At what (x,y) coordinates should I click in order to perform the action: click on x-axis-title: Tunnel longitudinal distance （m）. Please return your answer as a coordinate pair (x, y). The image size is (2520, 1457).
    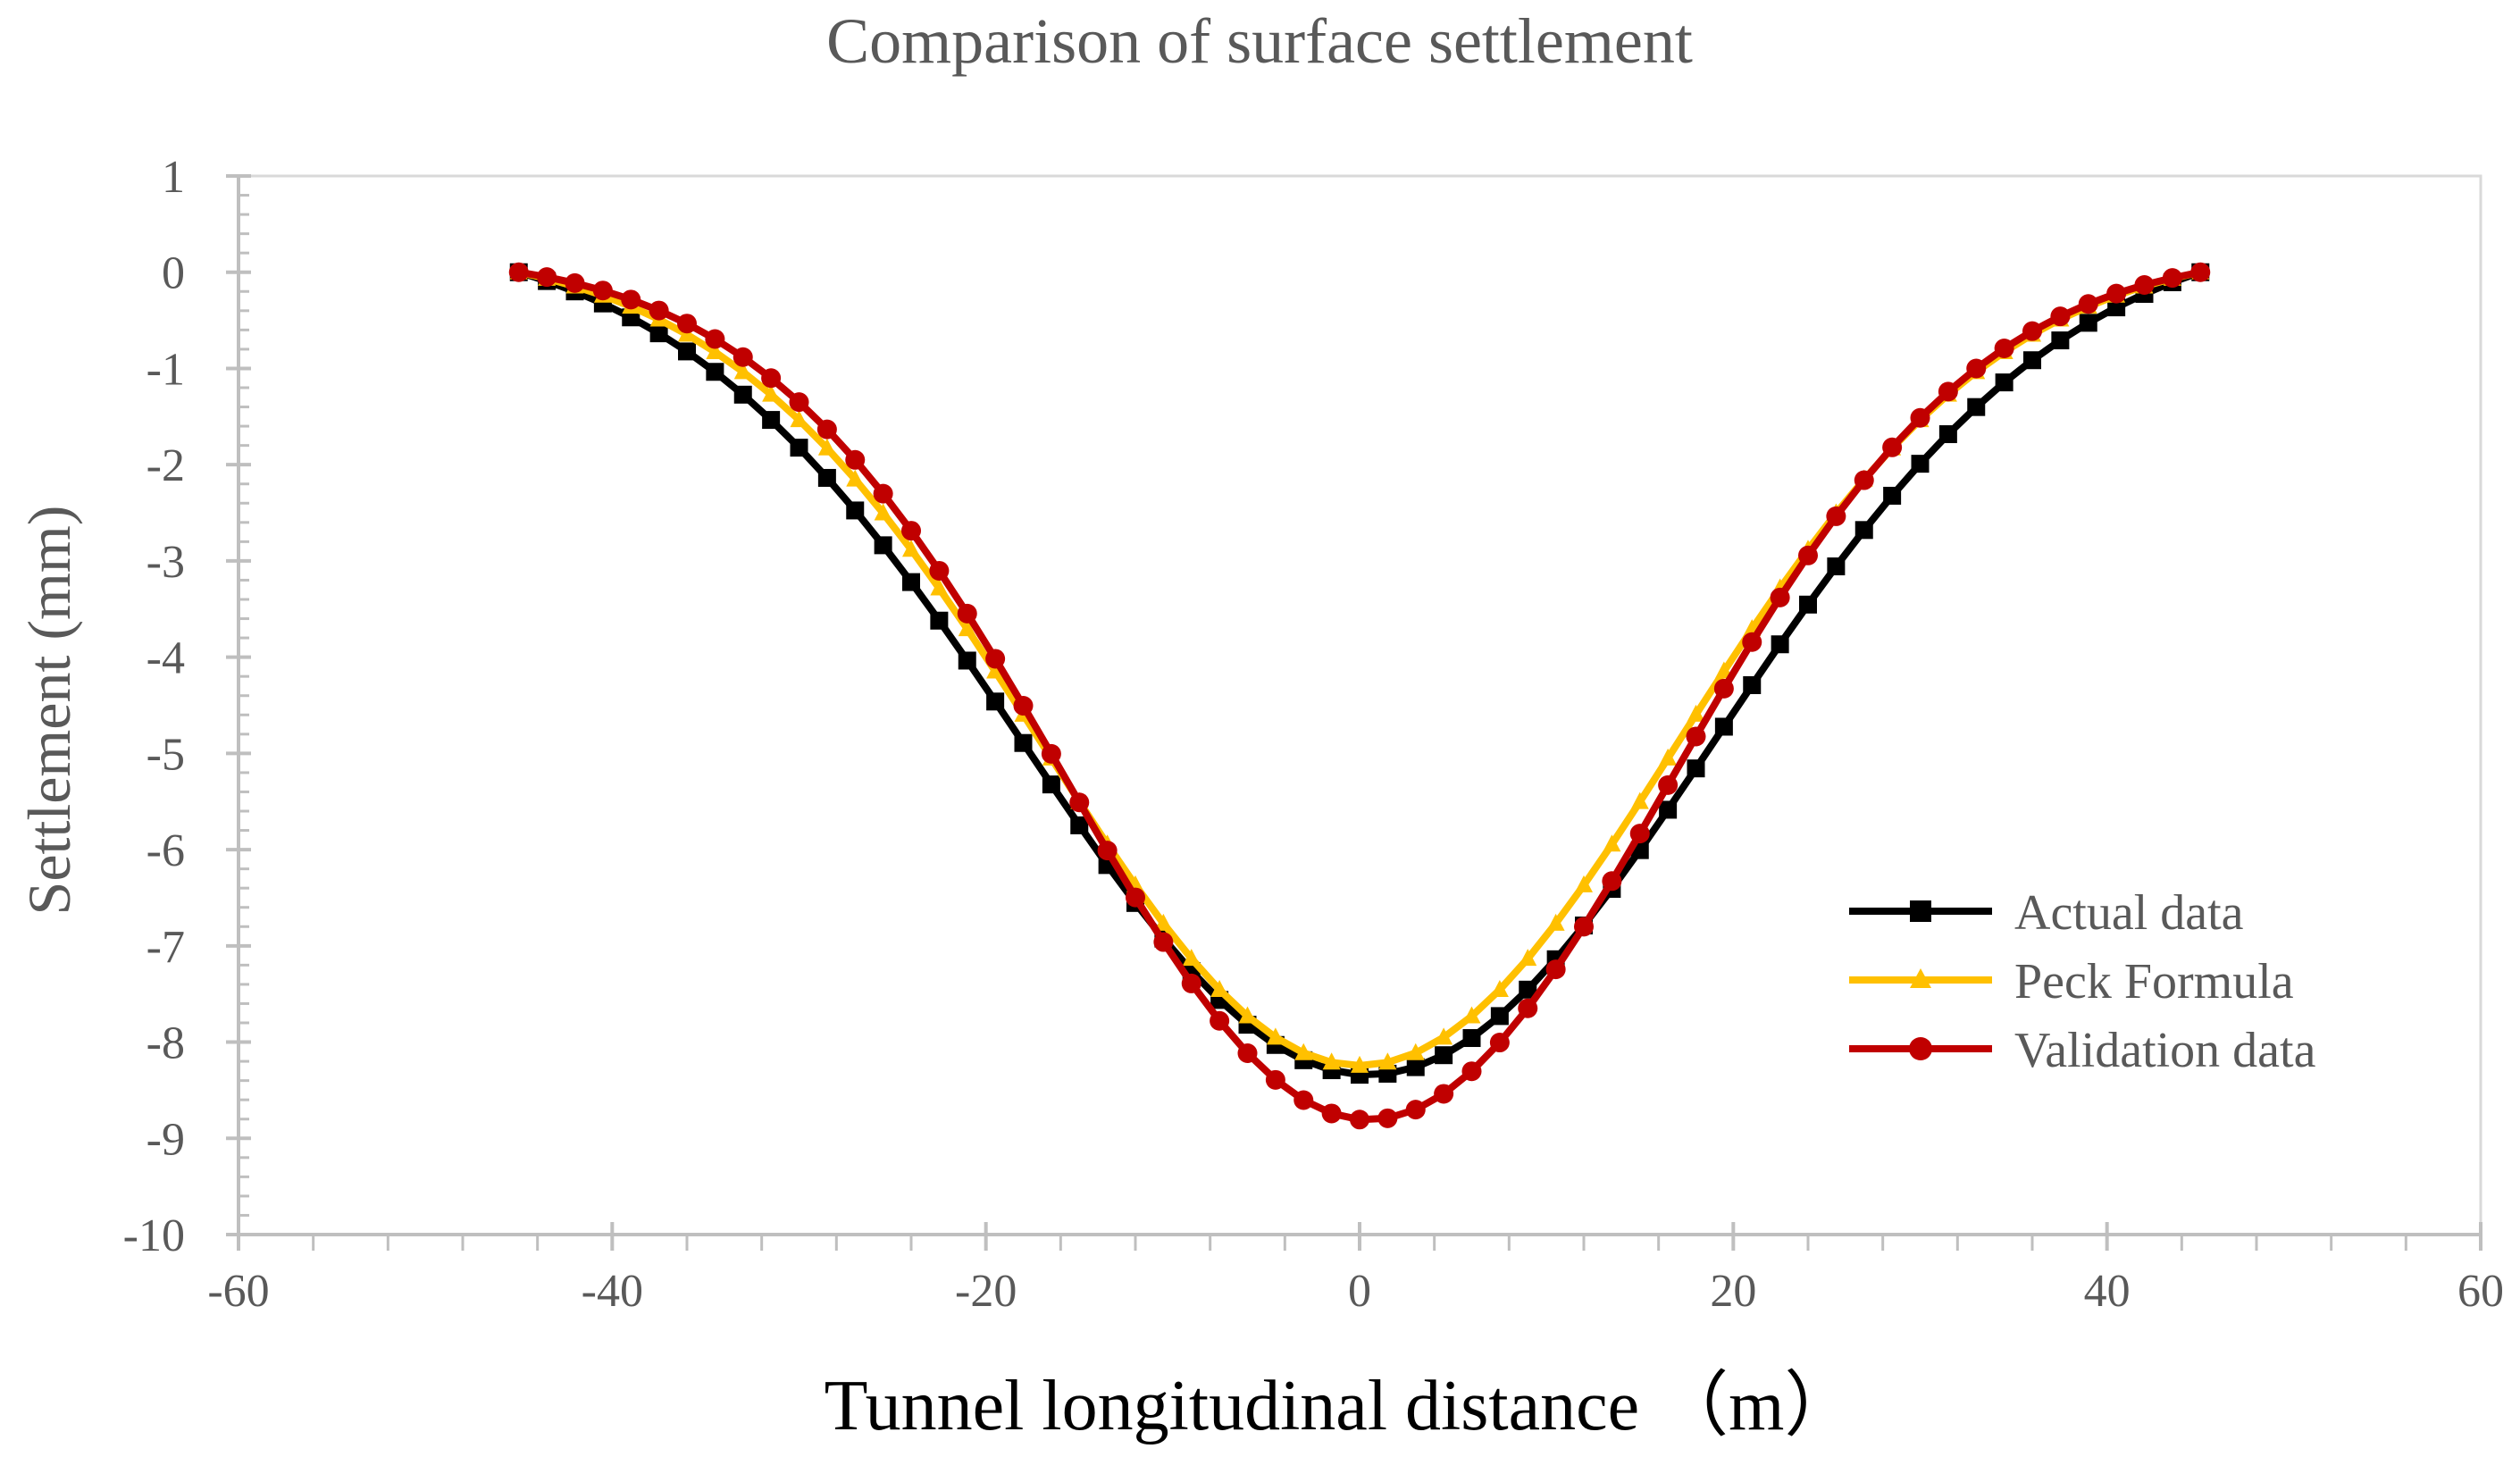
    Looking at the image, I should click on (1340, 1406).